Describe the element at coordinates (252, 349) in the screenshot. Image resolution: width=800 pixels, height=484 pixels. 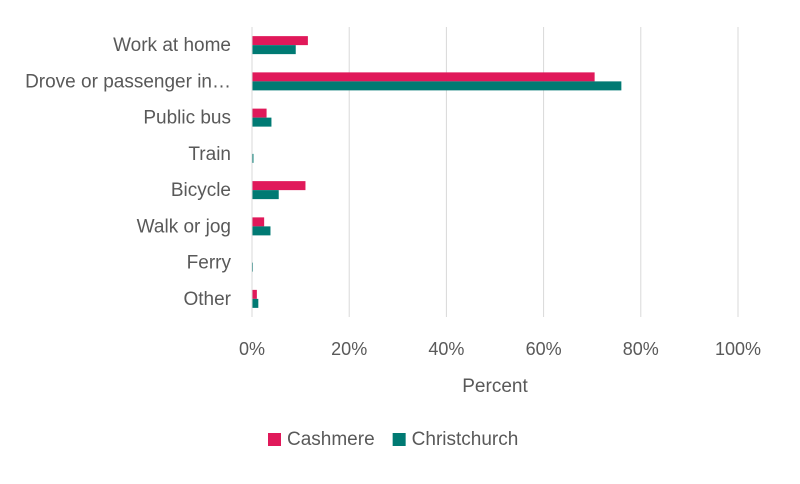
I see `x-tick-label: 0%` at that location.